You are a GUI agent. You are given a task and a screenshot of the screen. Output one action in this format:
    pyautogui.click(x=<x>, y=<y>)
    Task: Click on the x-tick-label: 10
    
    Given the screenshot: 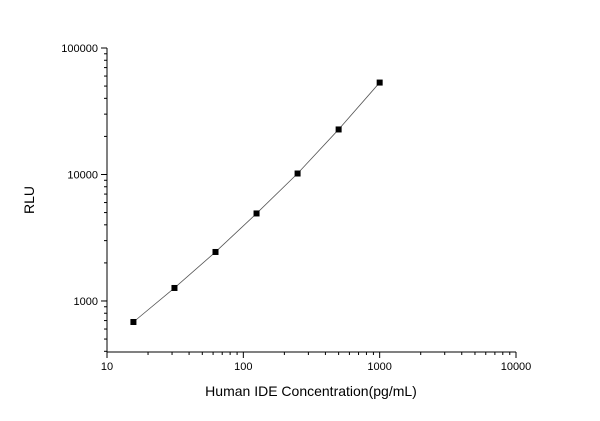 What is the action you would take?
    pyautogui.click(x=107, y=367)
    